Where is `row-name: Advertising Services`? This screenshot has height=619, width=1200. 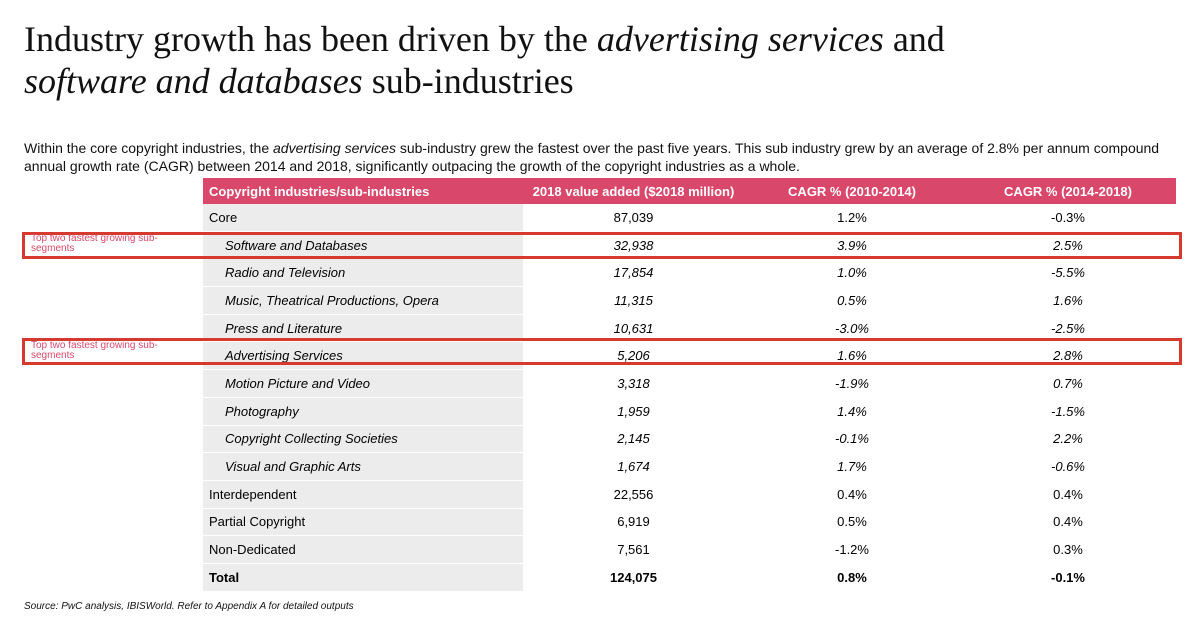 row-name: Advertising Services is located at coordinates (363, 356).